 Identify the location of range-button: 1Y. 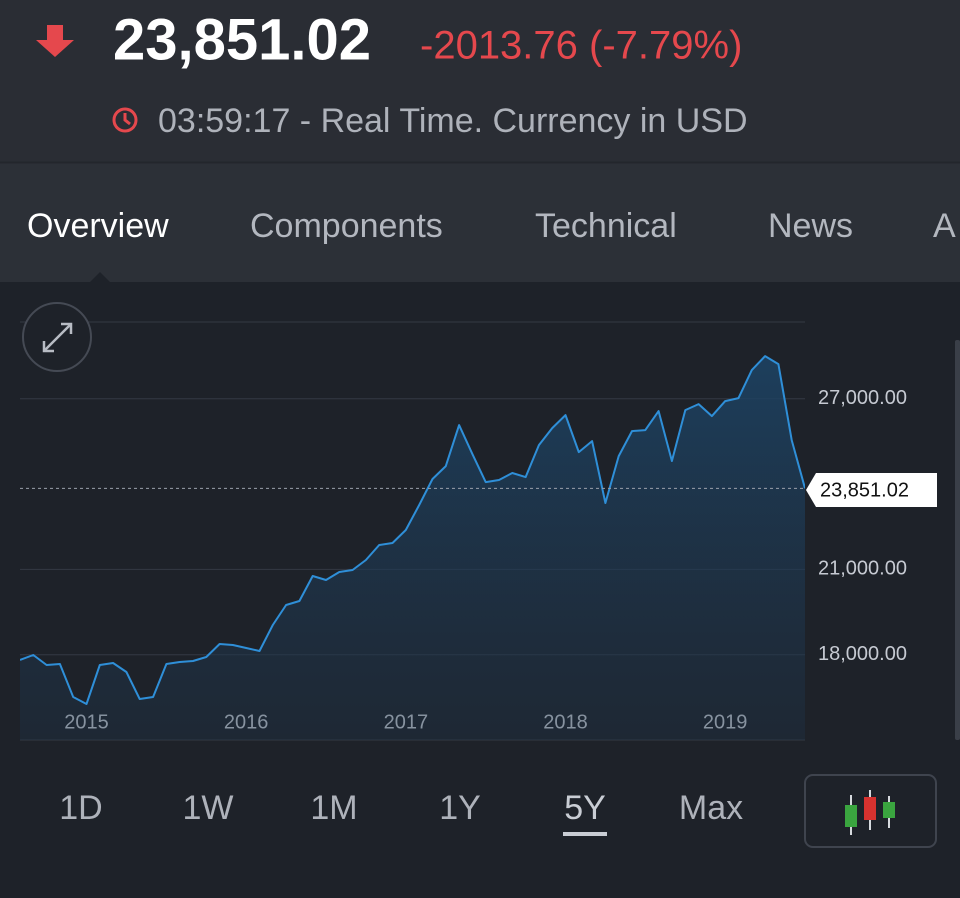
(460, 808).